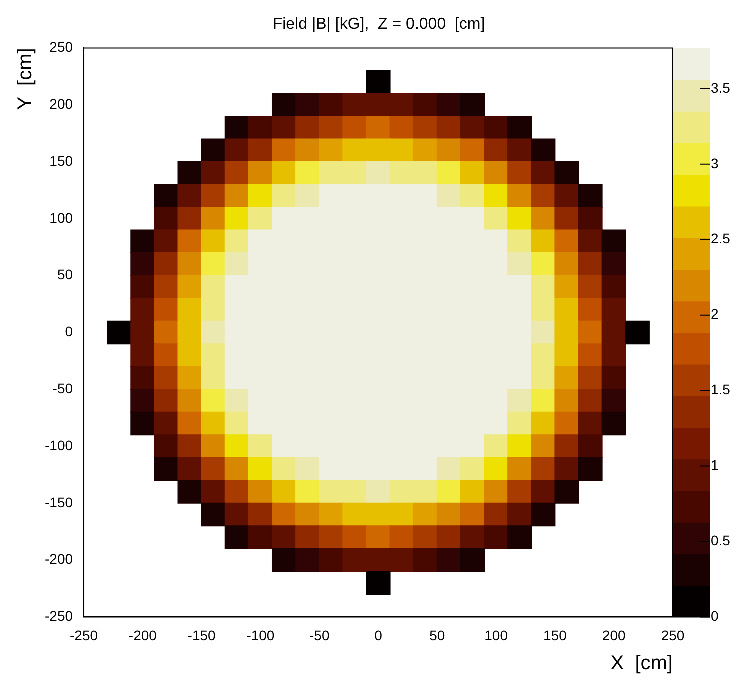  Describe the element at coordinates (319, 635) in the screenshot. I see `x-tick-label: -50` at that location.